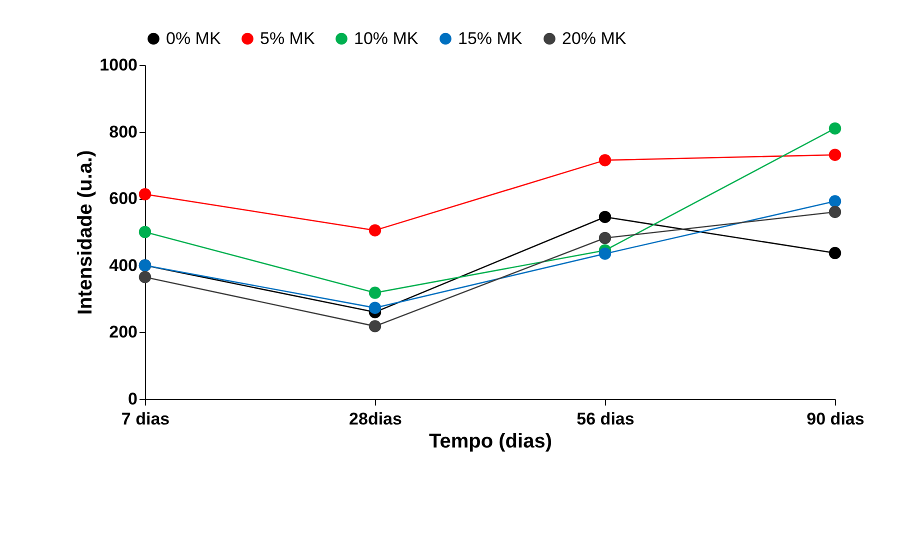 This screenshot has height=539, width=903. What do you see at coordinates (123, 332) in the screenshot?
I see `y-tick-label: 200` at bounding box center [123, 332].